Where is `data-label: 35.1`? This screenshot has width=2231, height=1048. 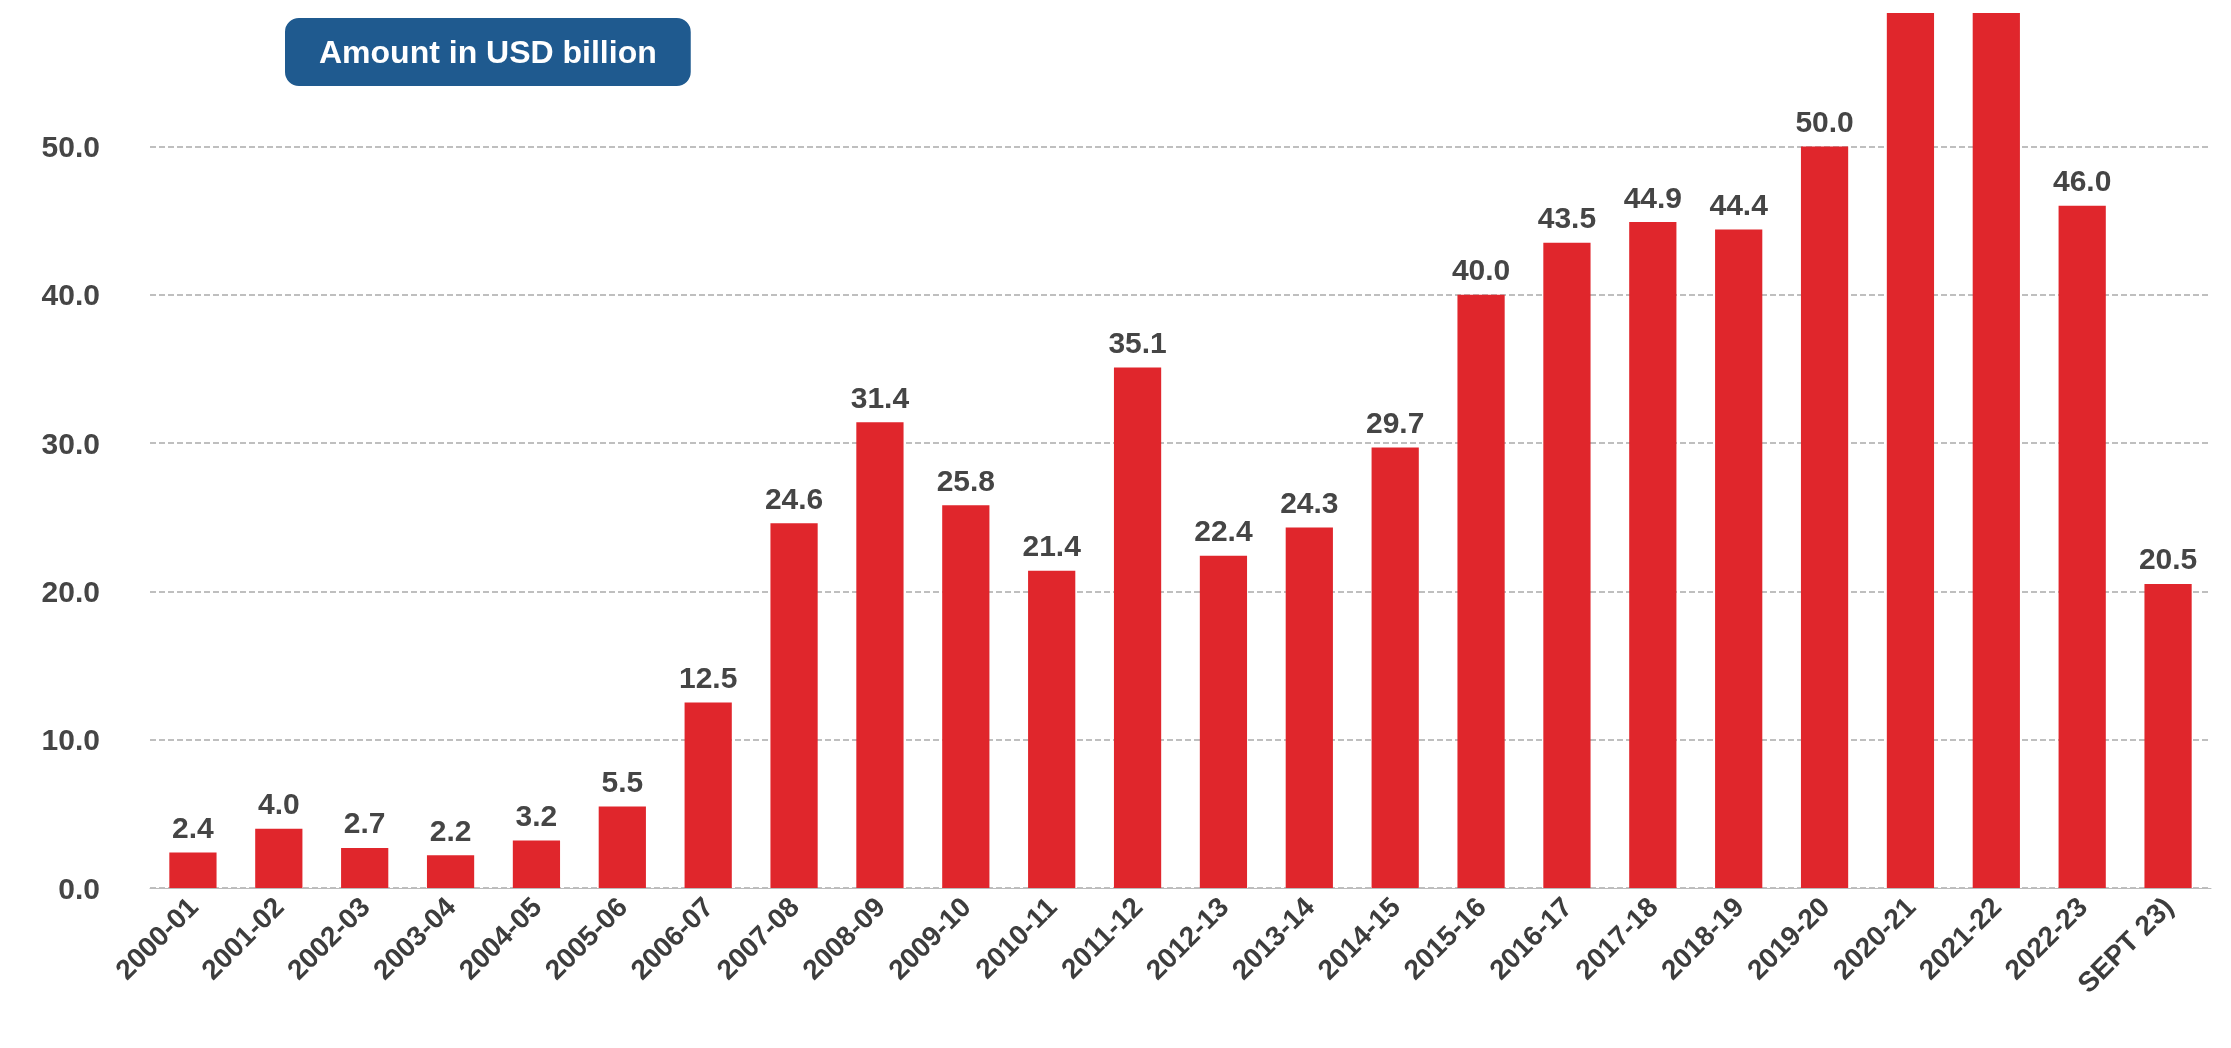 data-label: 35.1 is located at coordinates (1137, 342).